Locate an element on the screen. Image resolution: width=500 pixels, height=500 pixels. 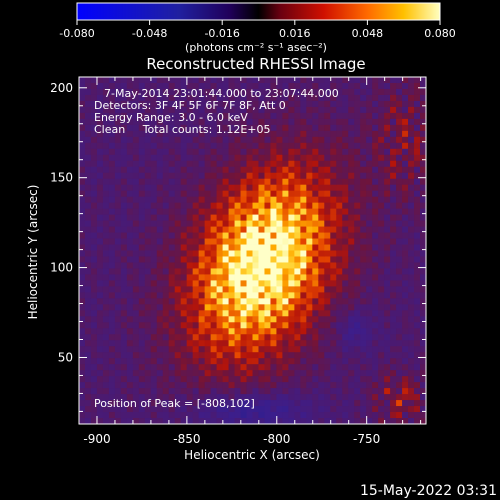
colorbar-units: (photons cm⁻² s⁻¹ asec⁻²) is located at coordinates (256, 47).